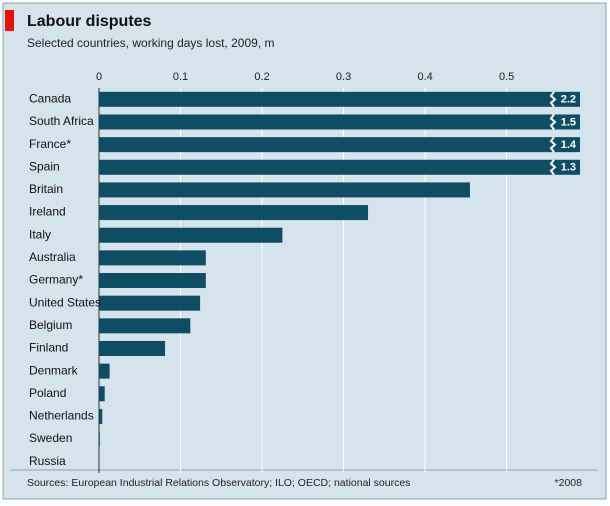  I want to click on y-tick-label: Germany*, so click(56, 280).